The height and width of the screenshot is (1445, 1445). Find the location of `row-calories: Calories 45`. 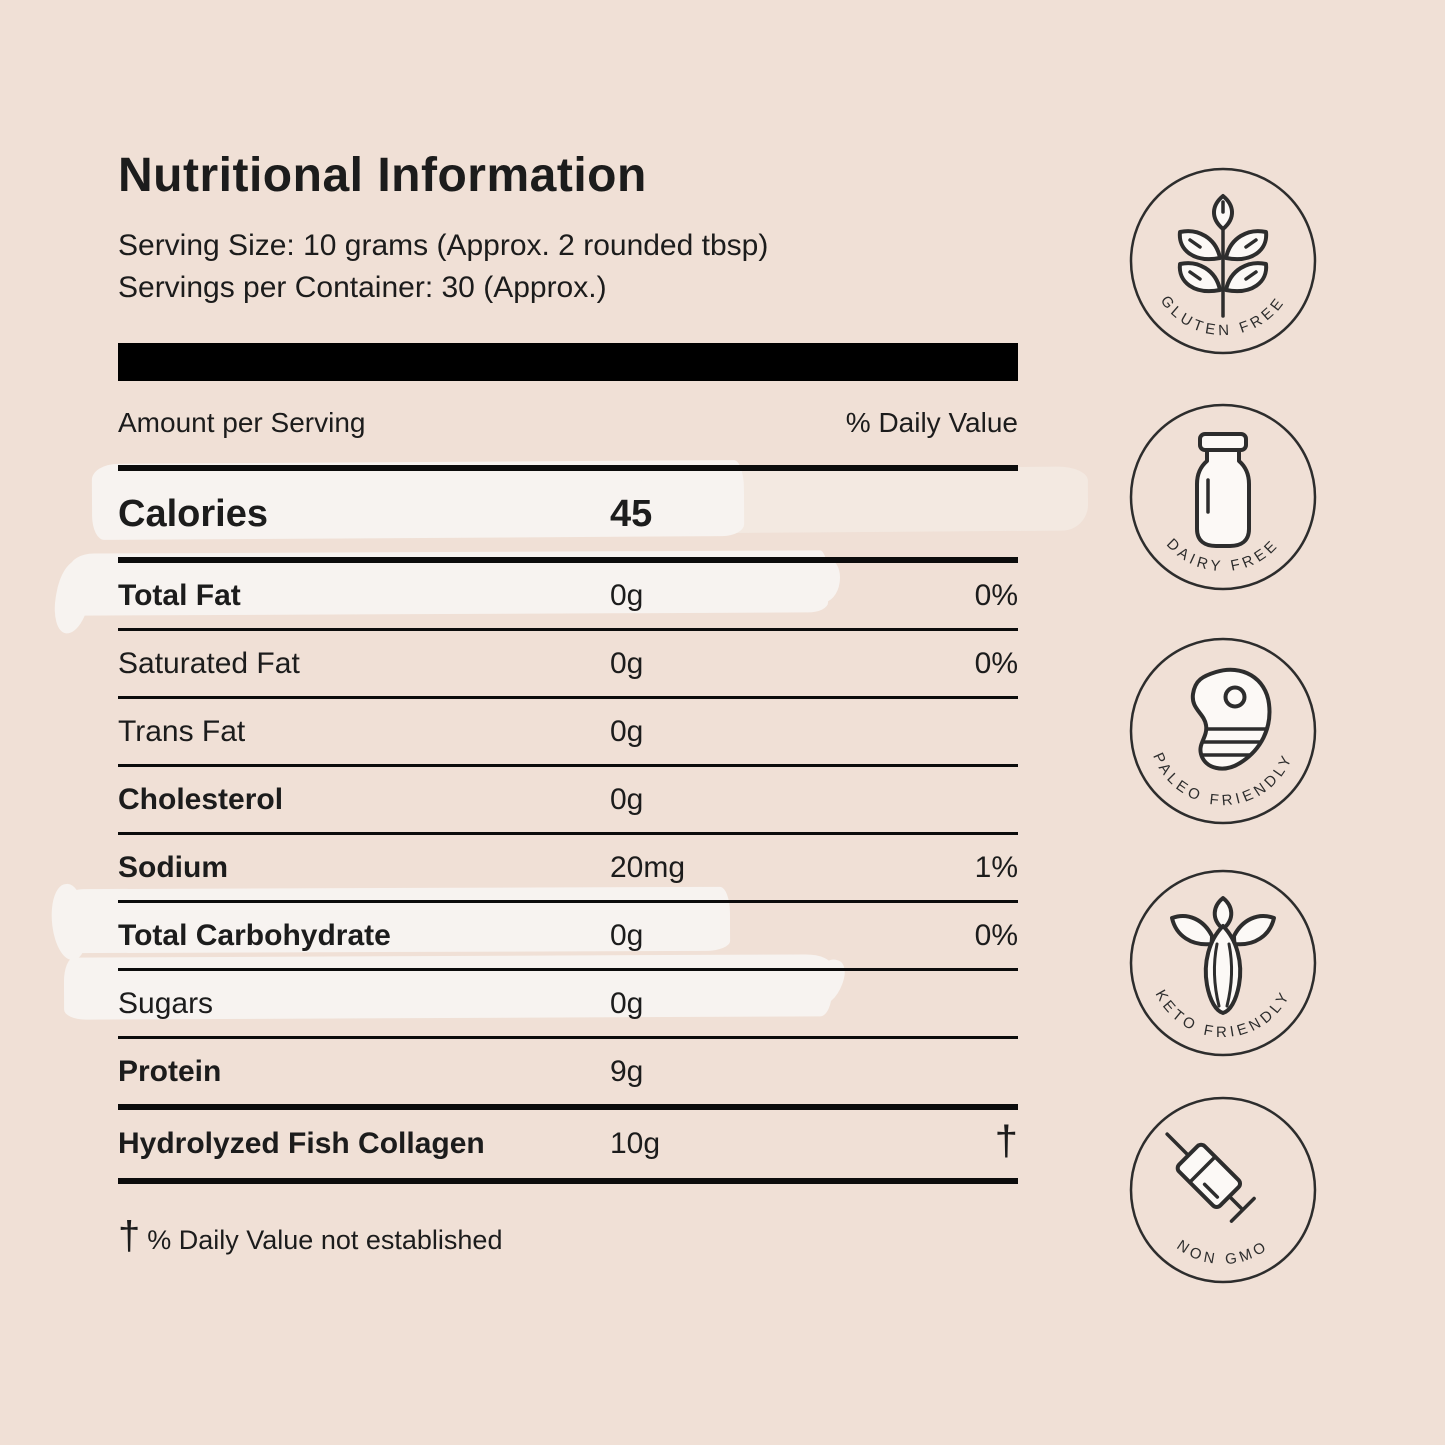

row-calories: Calories 45 is located at coordinates (568, 514).